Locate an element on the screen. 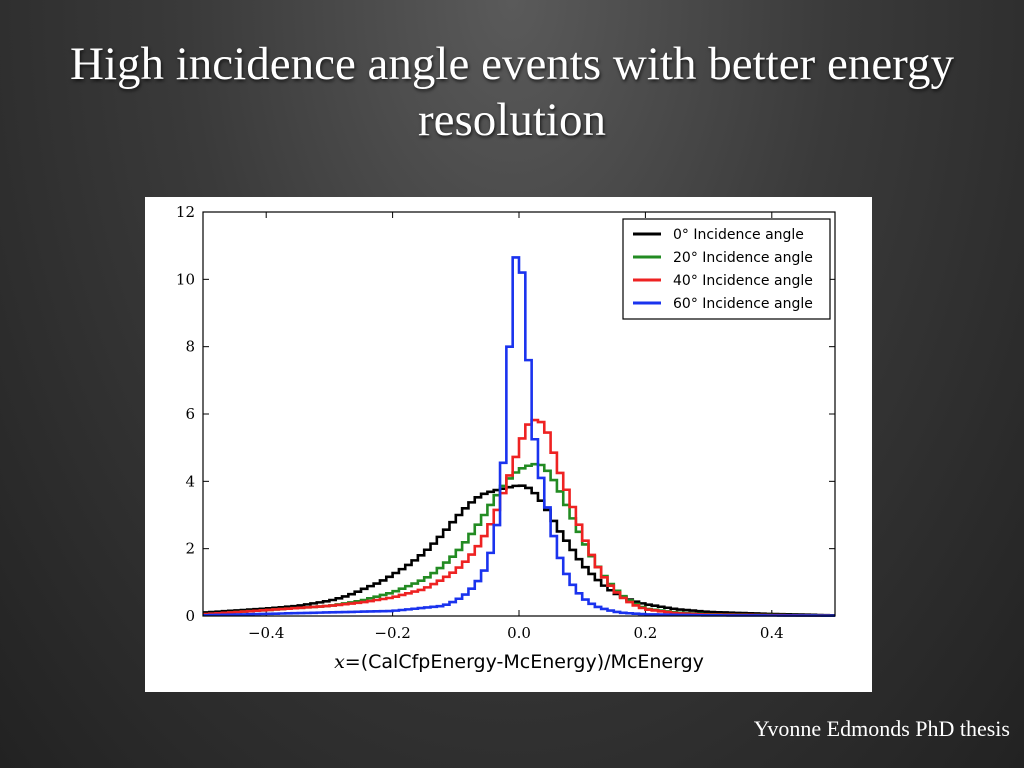 The height and width of the screenshot is (768, 1024). x-axis-label: x=(CalCfpEnergy-McEnergy)/McEnergy is located at coordinates (519, 662).